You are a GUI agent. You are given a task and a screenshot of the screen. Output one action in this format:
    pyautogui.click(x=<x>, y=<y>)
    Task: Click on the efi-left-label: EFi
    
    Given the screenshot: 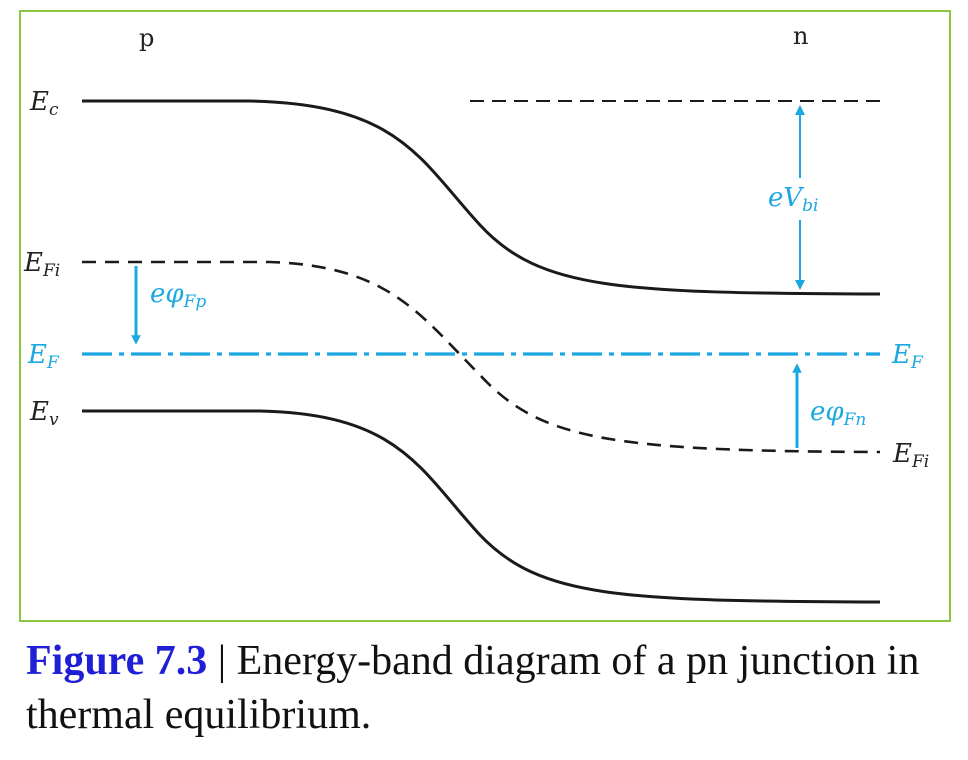 What is the action you would take?
    pyautogui.click(x=41, y=264)
    